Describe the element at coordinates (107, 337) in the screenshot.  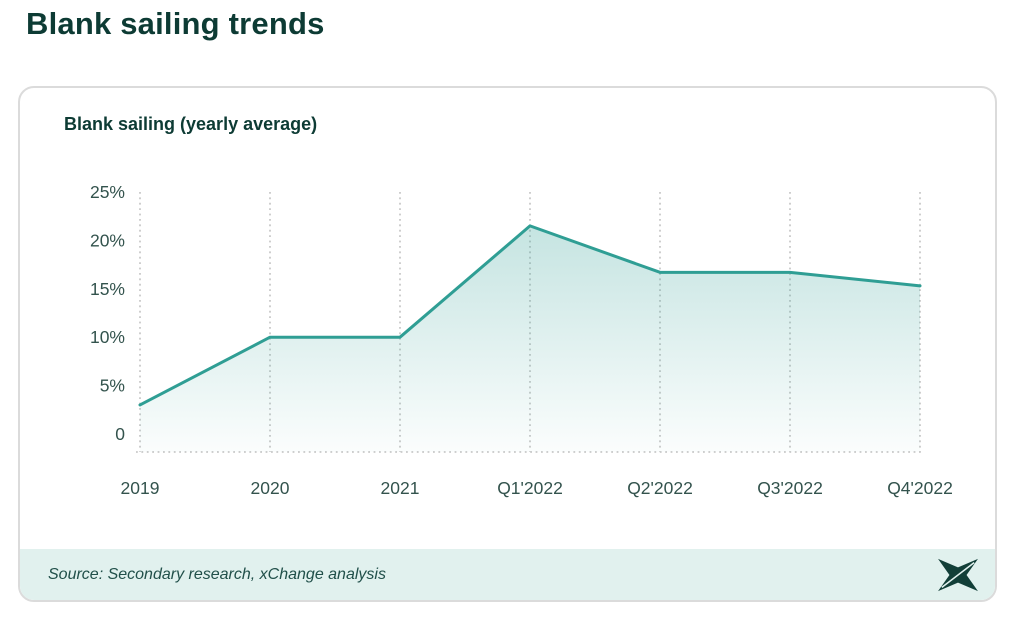
I see `svg-text: 10%` at that location.